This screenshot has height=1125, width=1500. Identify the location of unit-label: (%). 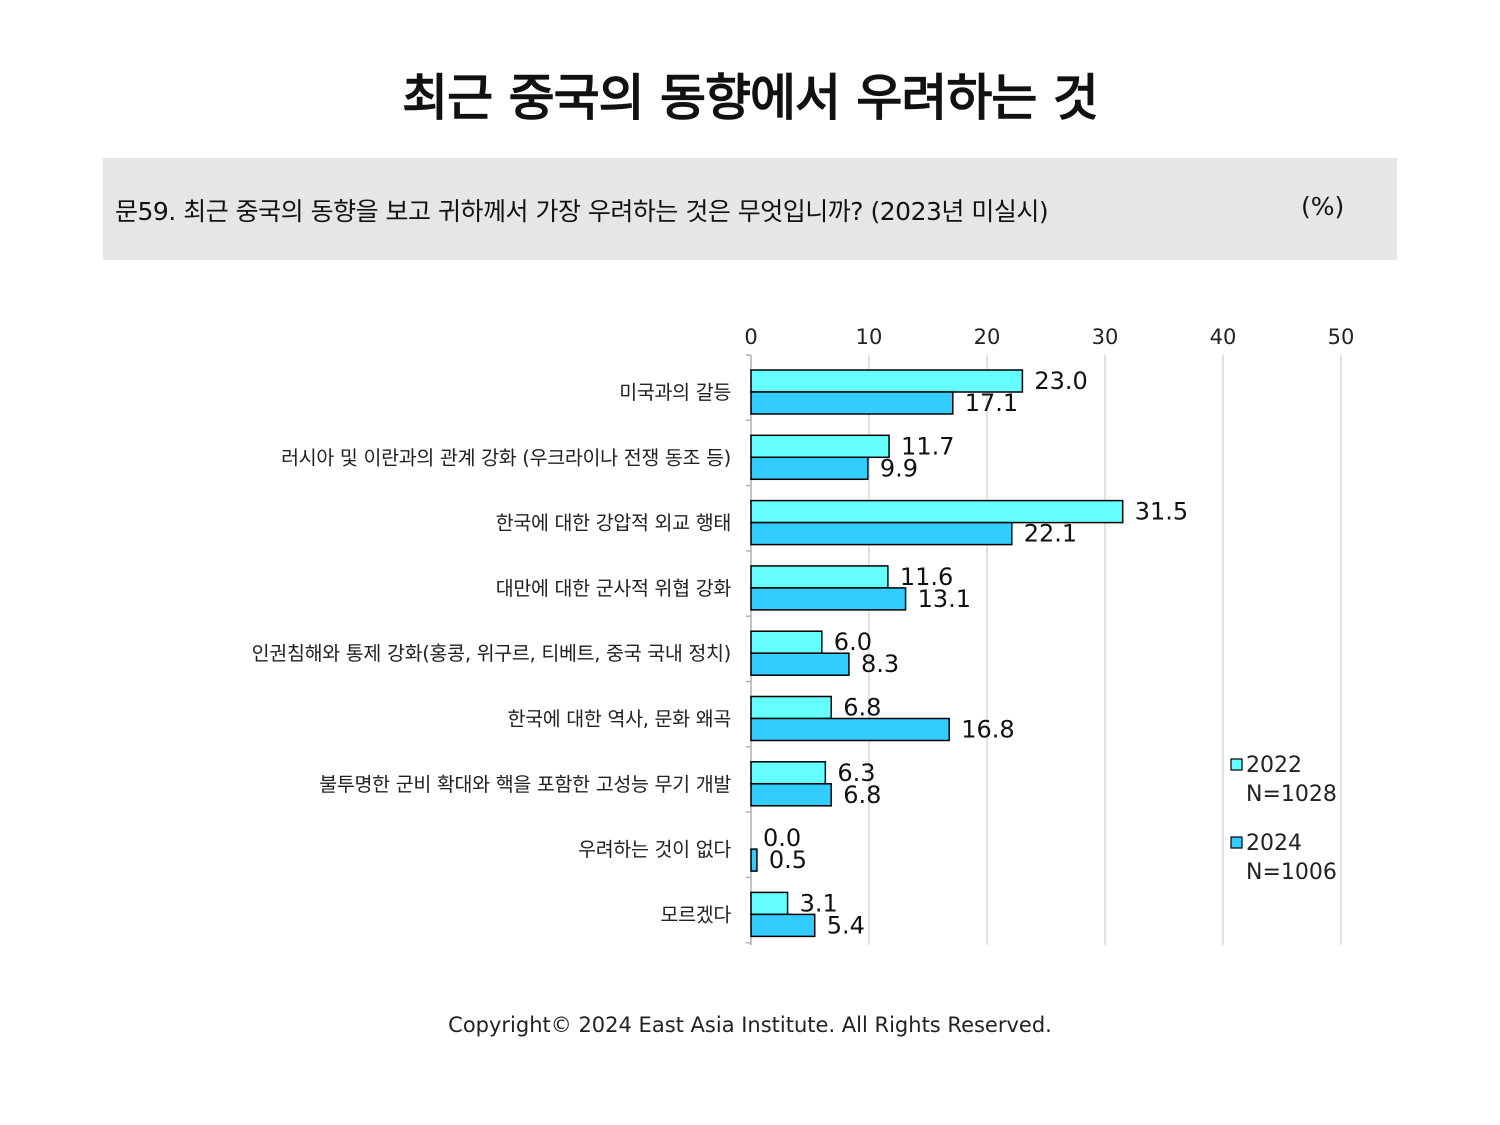
(1323, 206).